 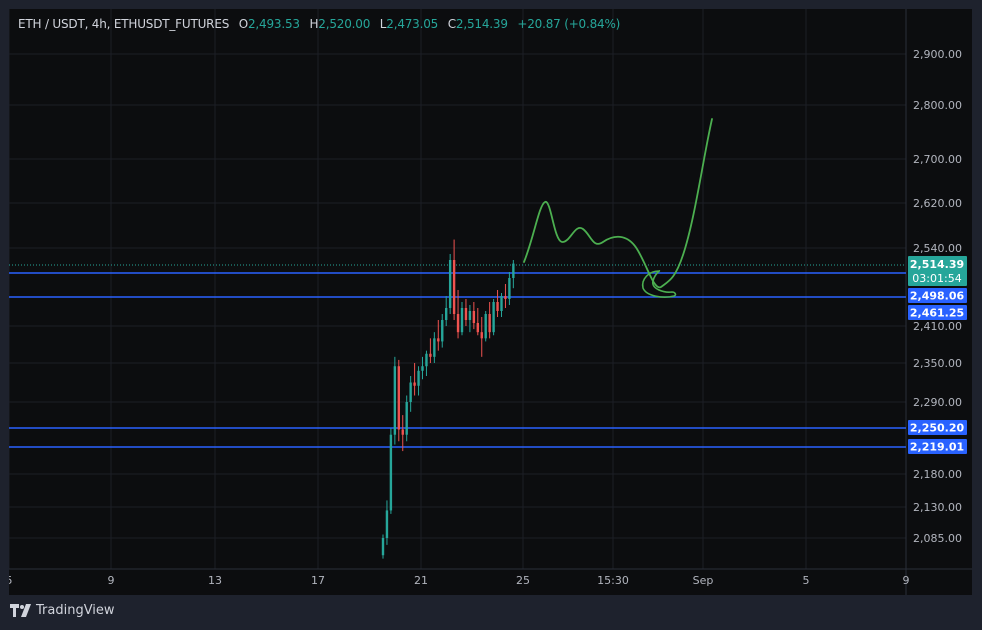 What do you see at coordinates (937, 313) in the screenshot?
I see `hline-price-label: 2,461.25` at bounding box center [937, 313].